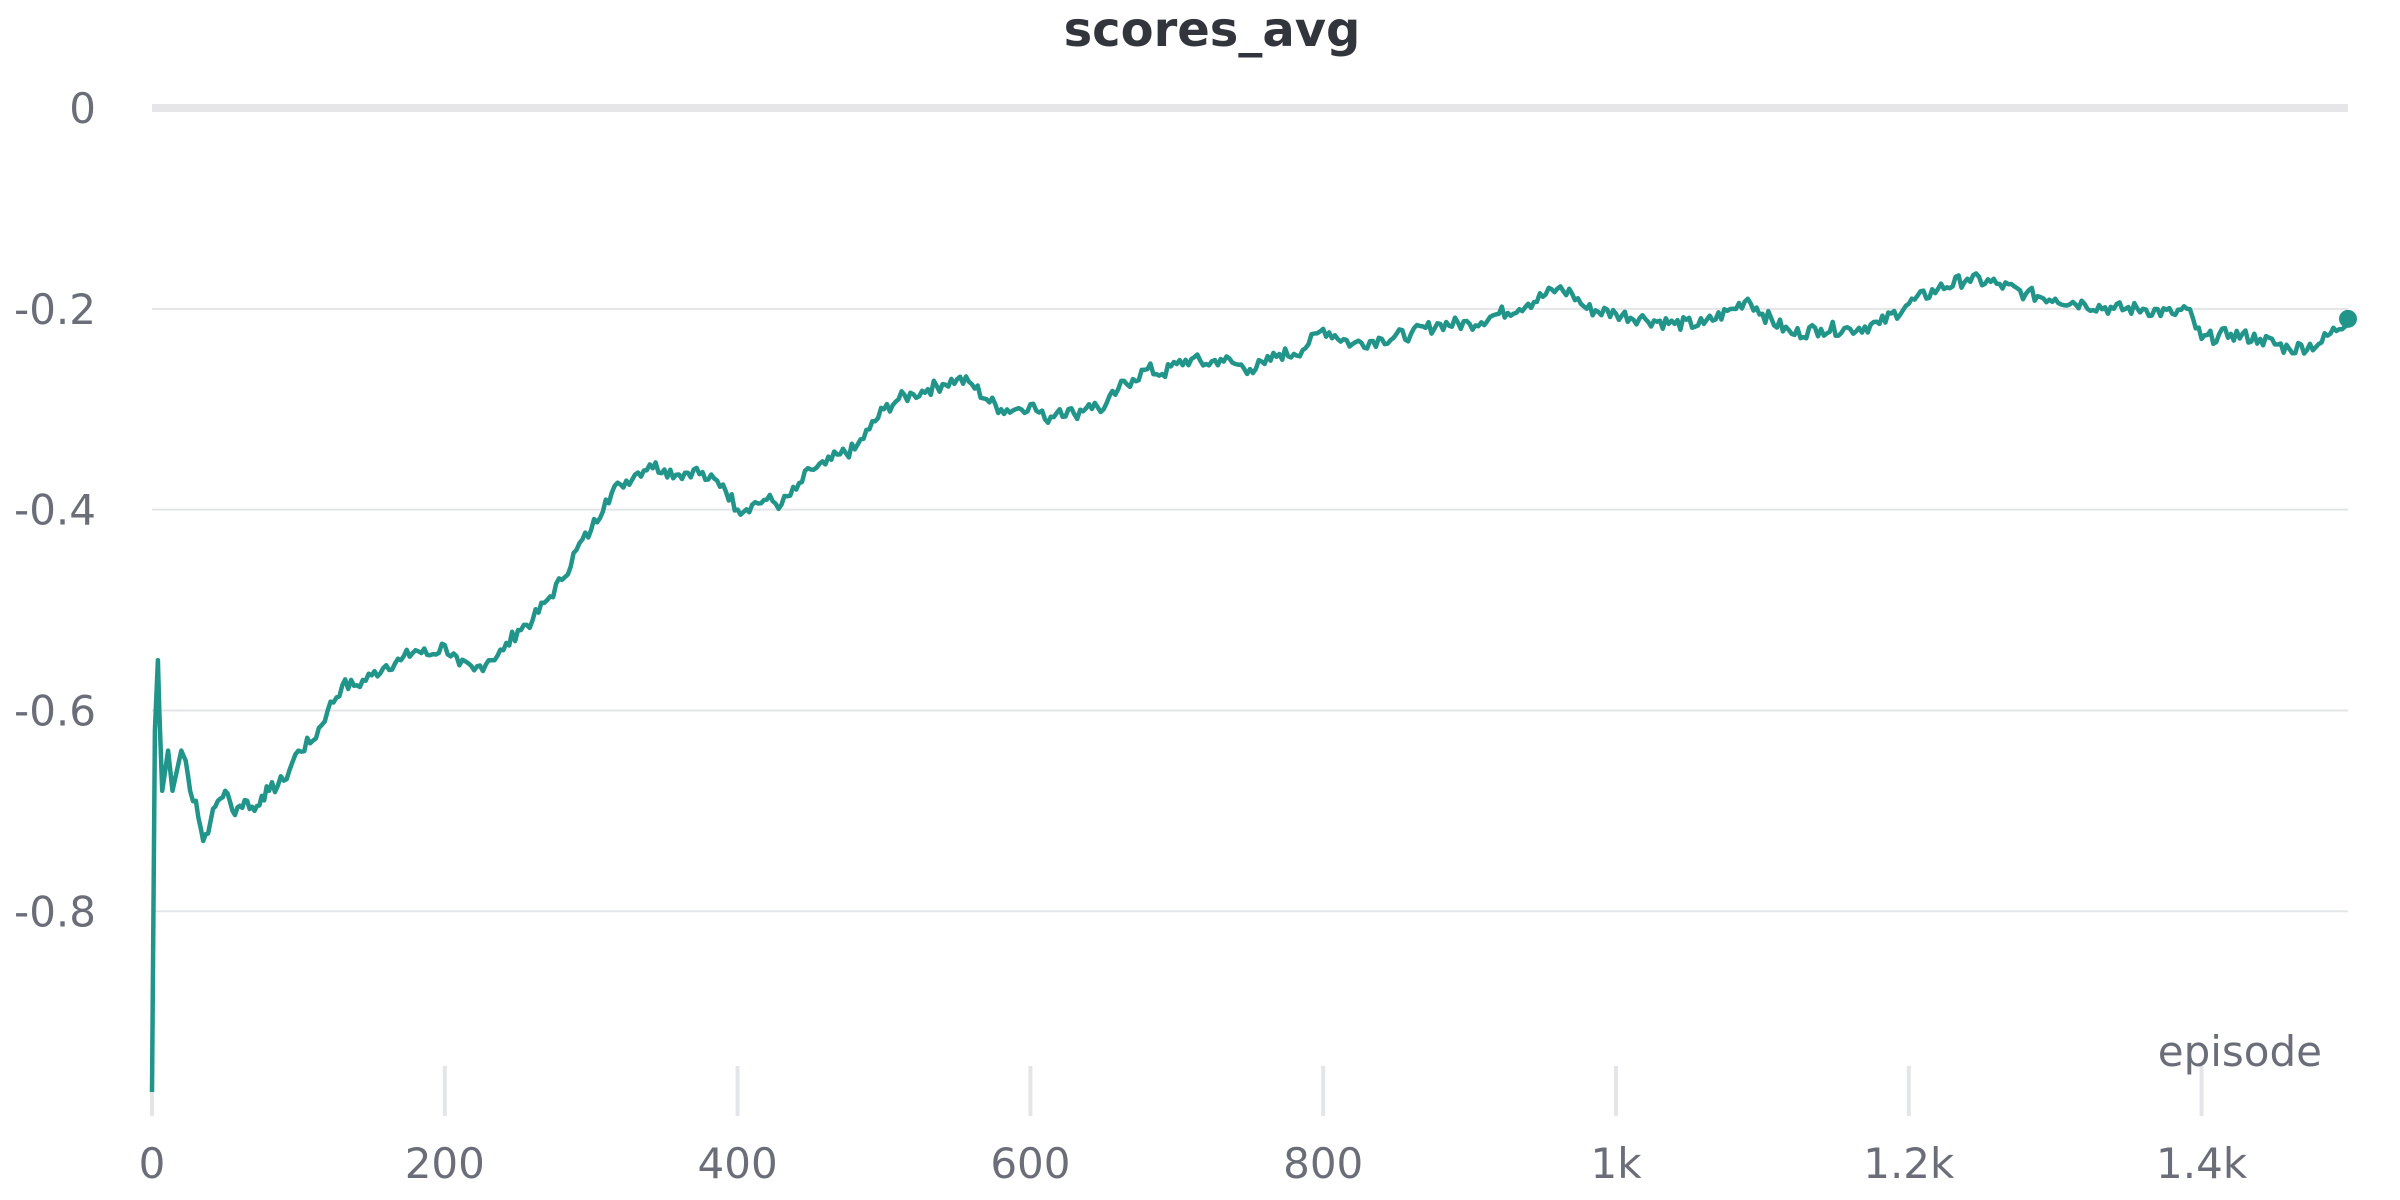  What do you see at coordinates (152, 1163) in the screenshot?
I see `x-tick-label: 0` at bounding box center [152, 1163].